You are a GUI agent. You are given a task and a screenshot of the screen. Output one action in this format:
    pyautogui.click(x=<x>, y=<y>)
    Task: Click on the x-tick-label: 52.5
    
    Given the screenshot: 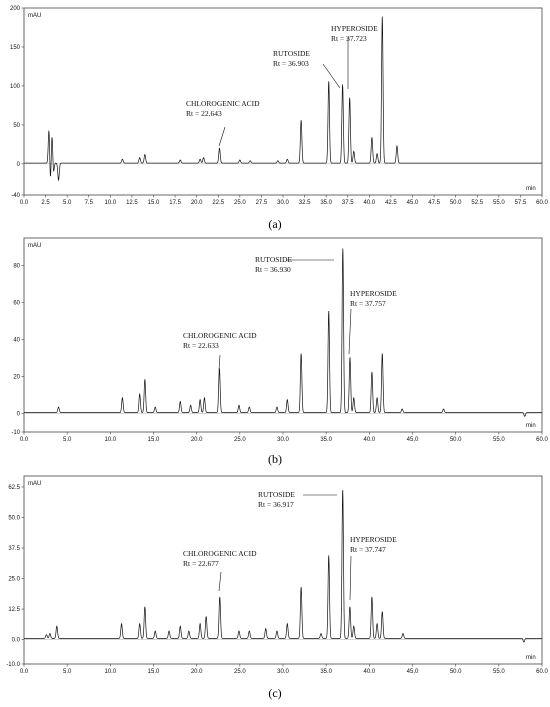 What is the action you would take?
    pyautogui.click(x=477, y=203)
    